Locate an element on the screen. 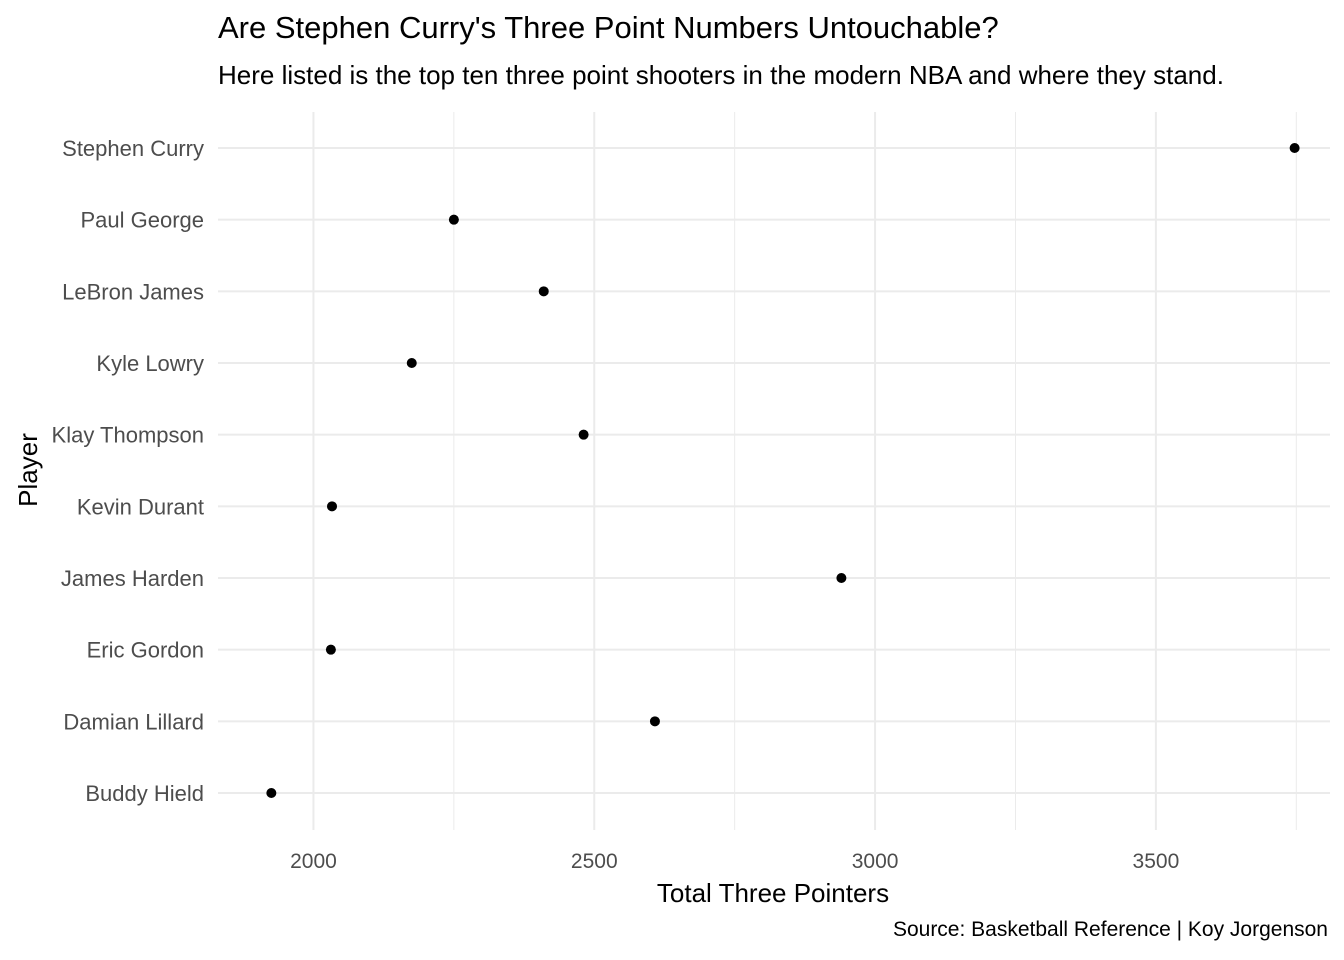 The image size is (1344, 960). x-axis-title: Total Three Pointers is located at coordinates (773, 893).